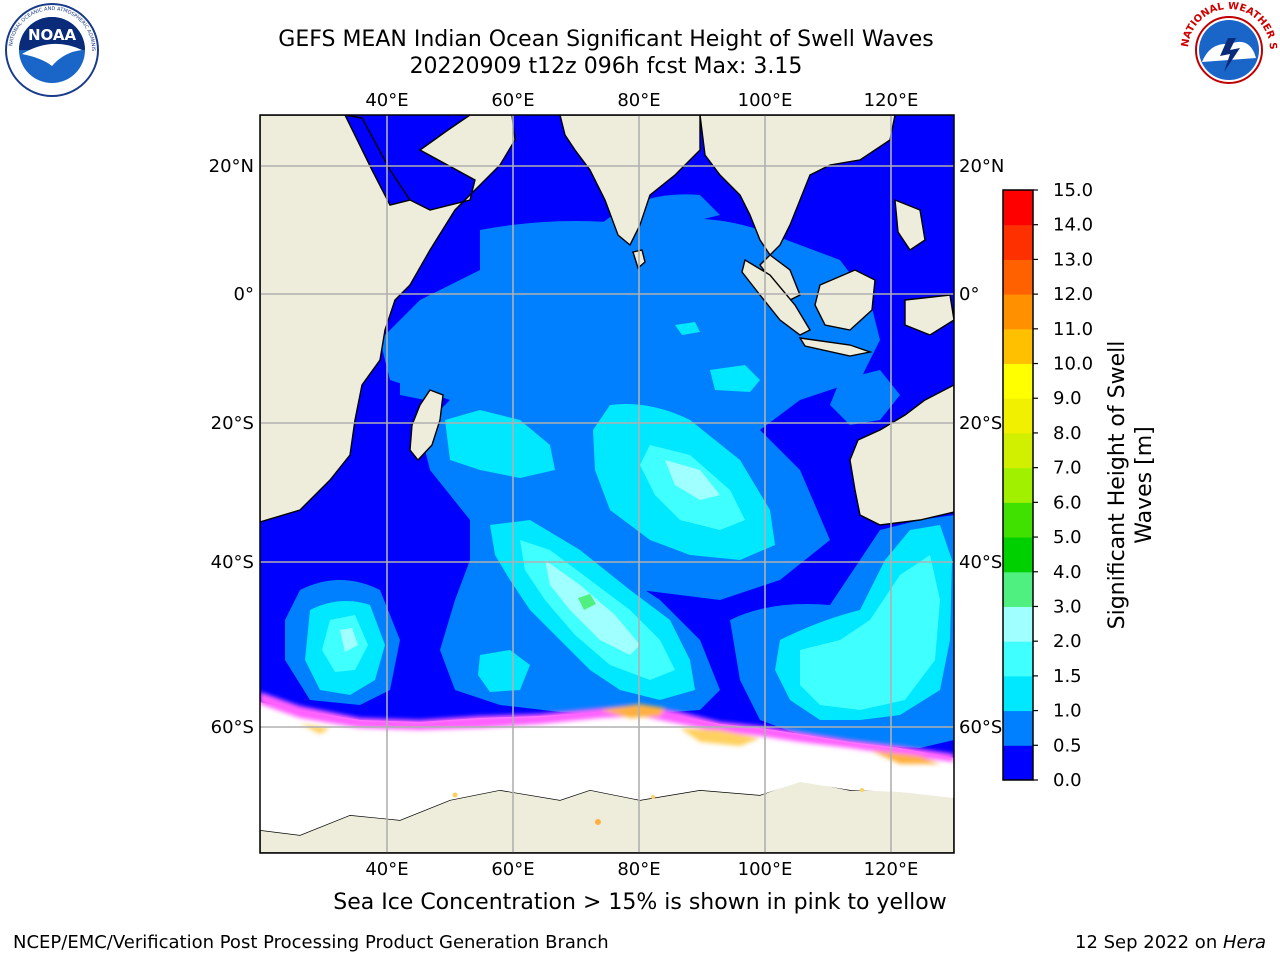 The width and height of the screenshot is (1280, 960). What do you see at coordinates (1067, 537) in the screenshot?
I see `colorbar-tick-label: 5.0` at bounding box center [1067, 537].